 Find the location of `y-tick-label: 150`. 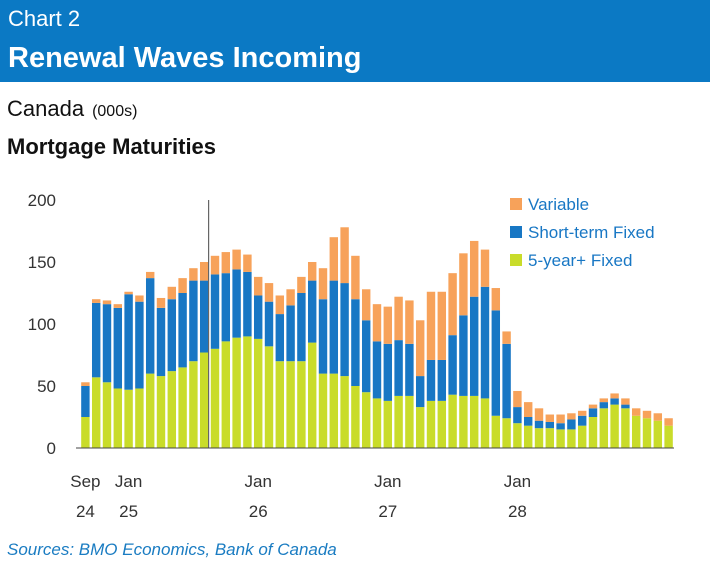

y-tick-label: 150 is located at coordinates (42, 262).